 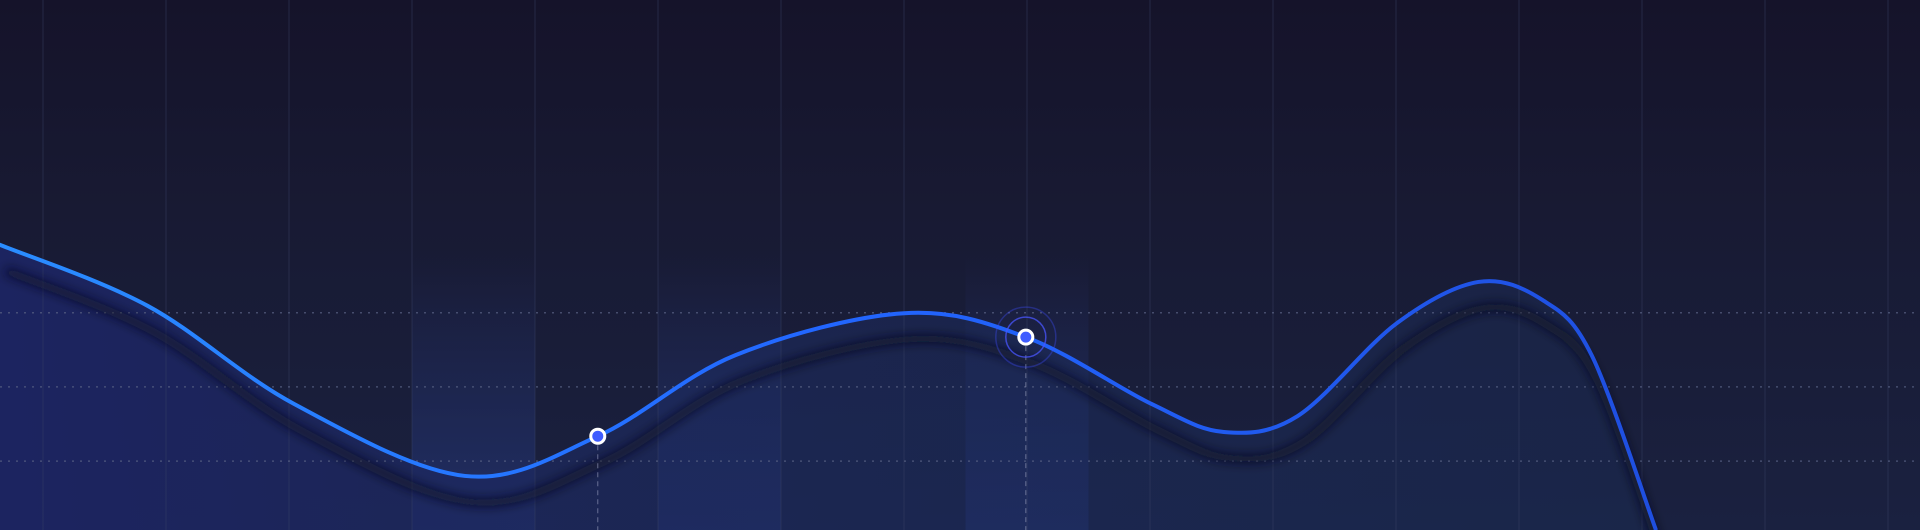 I want to click on marker-halo-outer, so click(x=1026, y=337).